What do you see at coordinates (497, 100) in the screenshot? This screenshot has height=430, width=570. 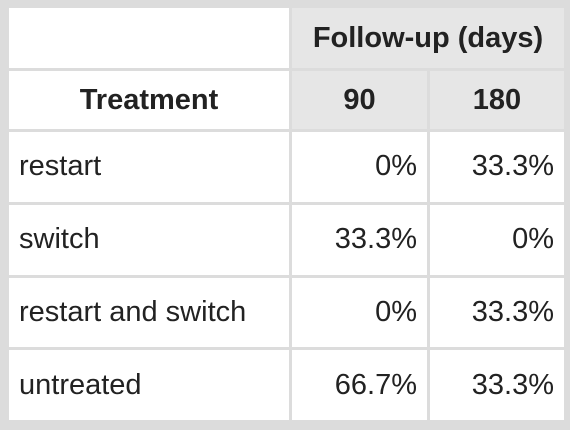 I see `column-header-180: 180` at bounding box center [497, 100].